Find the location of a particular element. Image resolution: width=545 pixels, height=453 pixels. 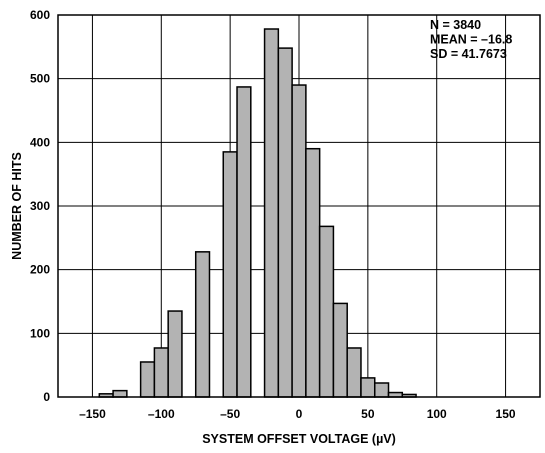

stats-box: N = 3840 MEAN = –16.8 SD = 41.7673 is located at coordinates (471, 39).